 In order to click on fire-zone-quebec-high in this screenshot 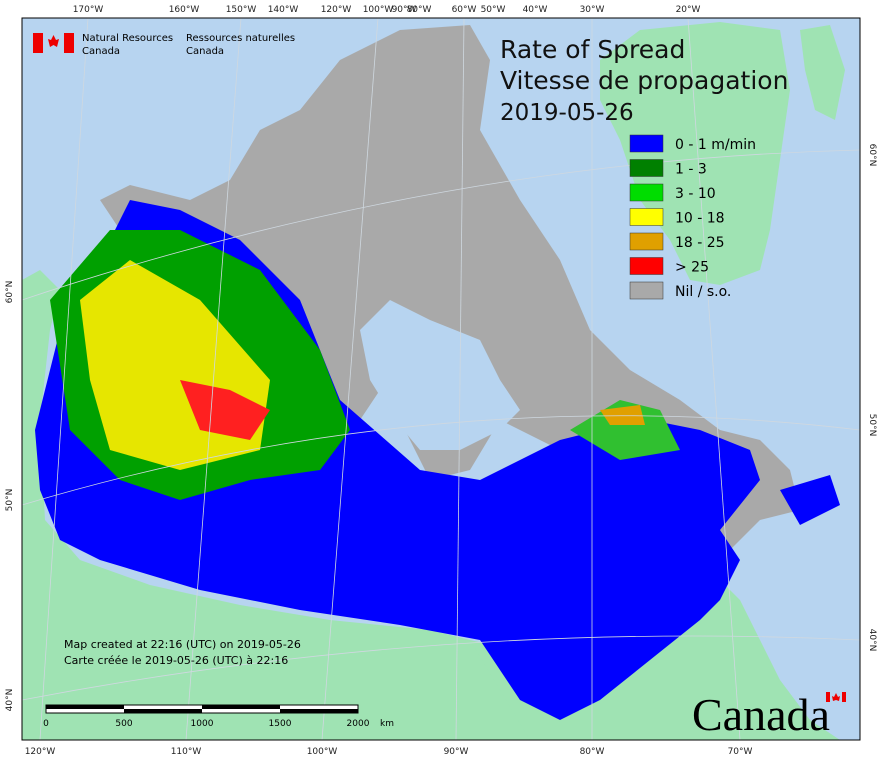, I will do `click(622, 415)`.